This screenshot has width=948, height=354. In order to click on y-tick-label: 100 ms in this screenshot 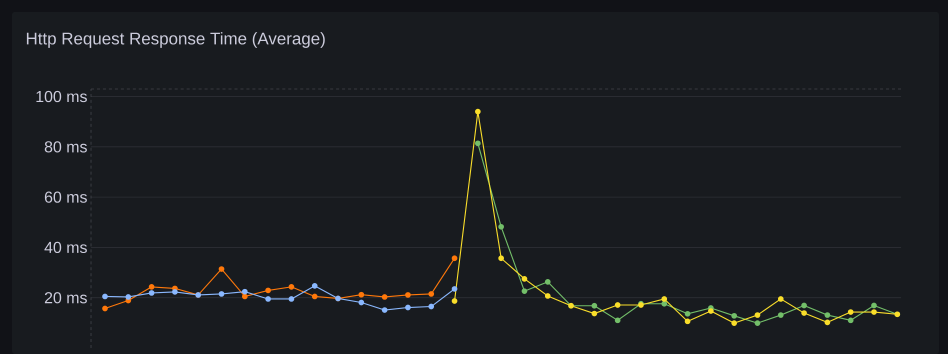, I will do `click(61, 96)`.